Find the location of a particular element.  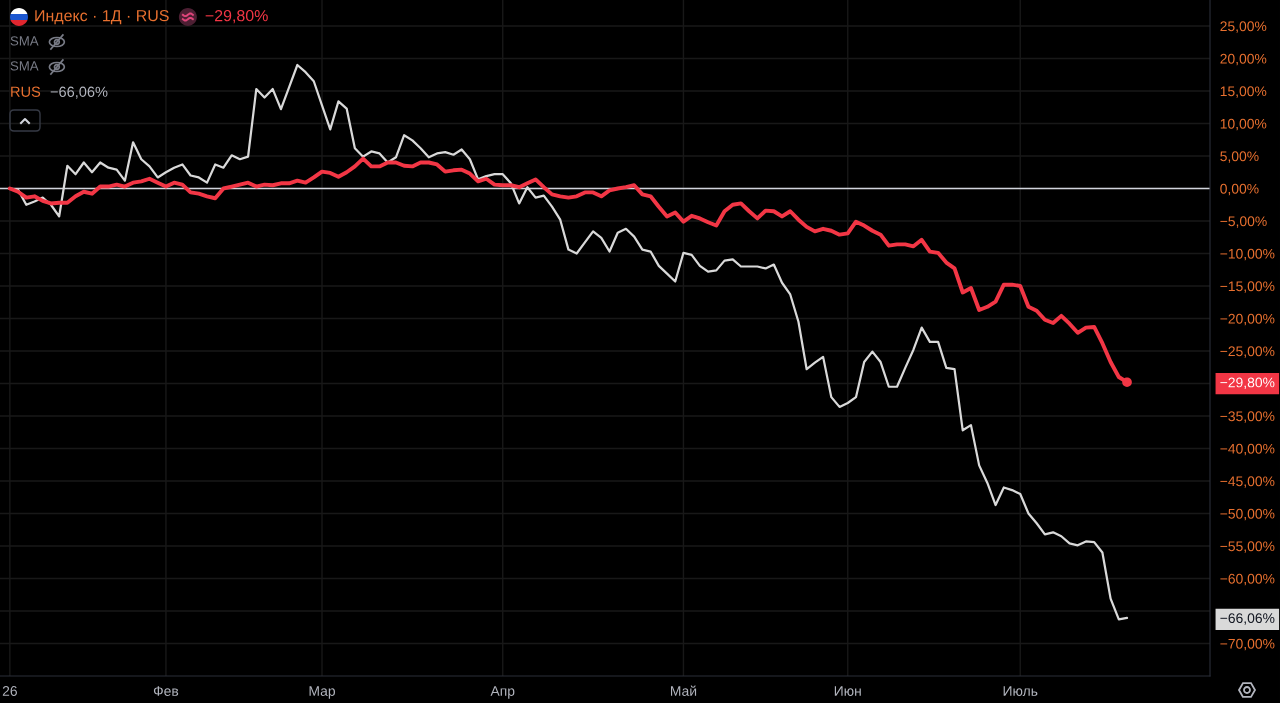

y-tick-label: −25,00% is located at coordinates (1247, 352).